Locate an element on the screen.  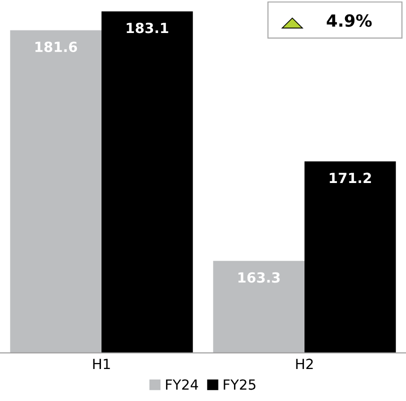
data-label: 183.1 is located at coordinates (147, 28).